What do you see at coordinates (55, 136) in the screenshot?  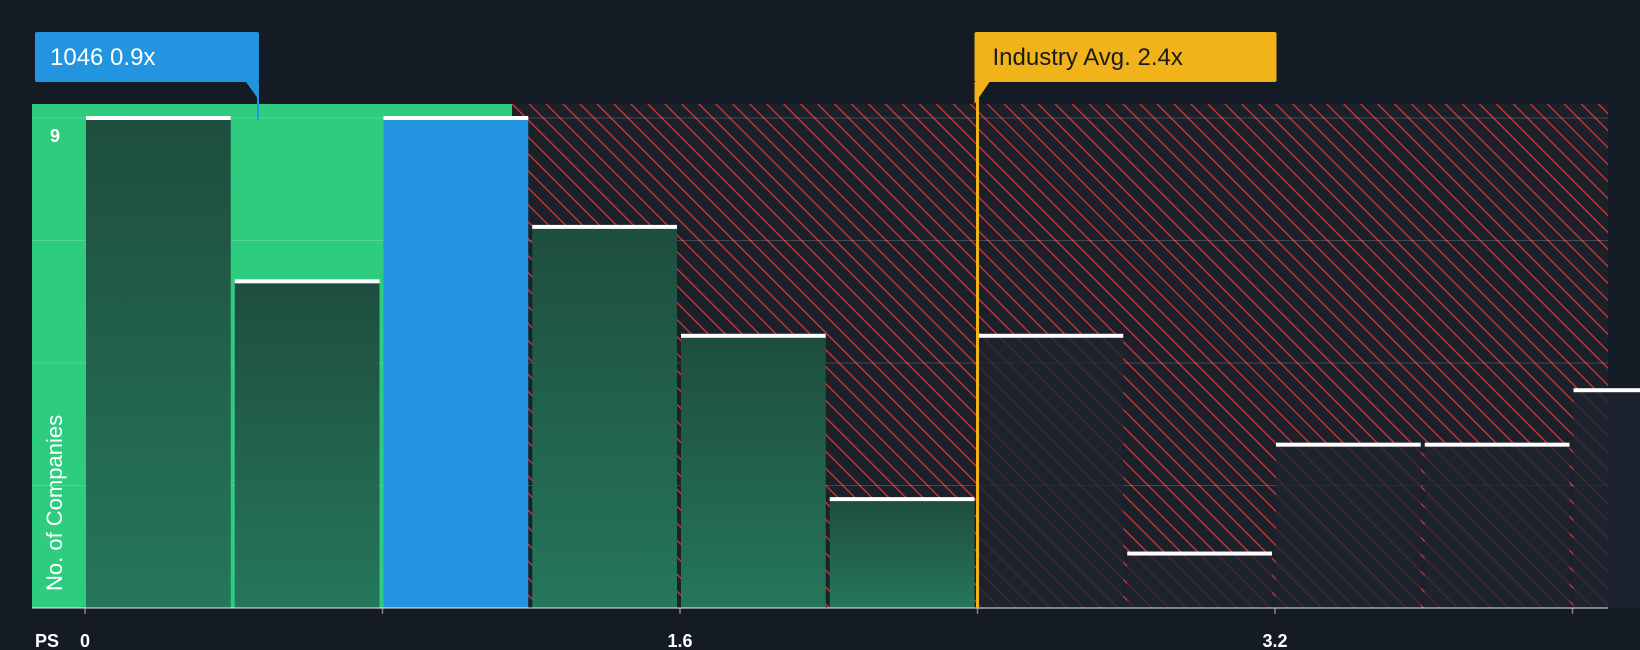 I see `y-tick-9: 9` at bounding box center [55, 136].